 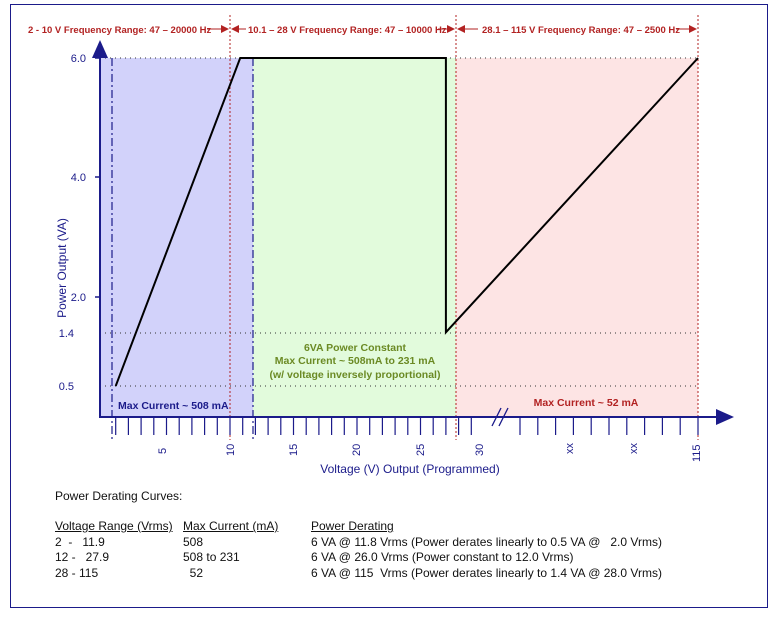 What do you see at coordinates (294, 450) in the screenshot?
I see `xtick-label-15: 15` at bounding box center [294, 450].